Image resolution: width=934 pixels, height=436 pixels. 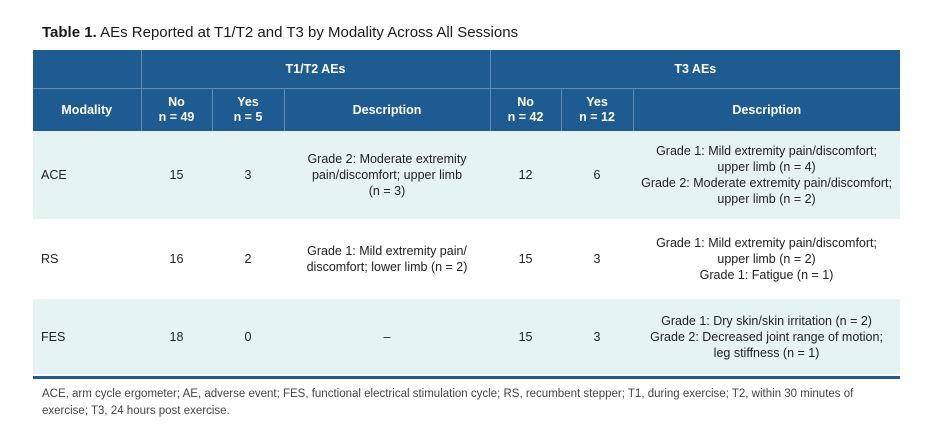 I want to click on description-line: Grade 2: Moderate extremity, so click(x=387, y=159).